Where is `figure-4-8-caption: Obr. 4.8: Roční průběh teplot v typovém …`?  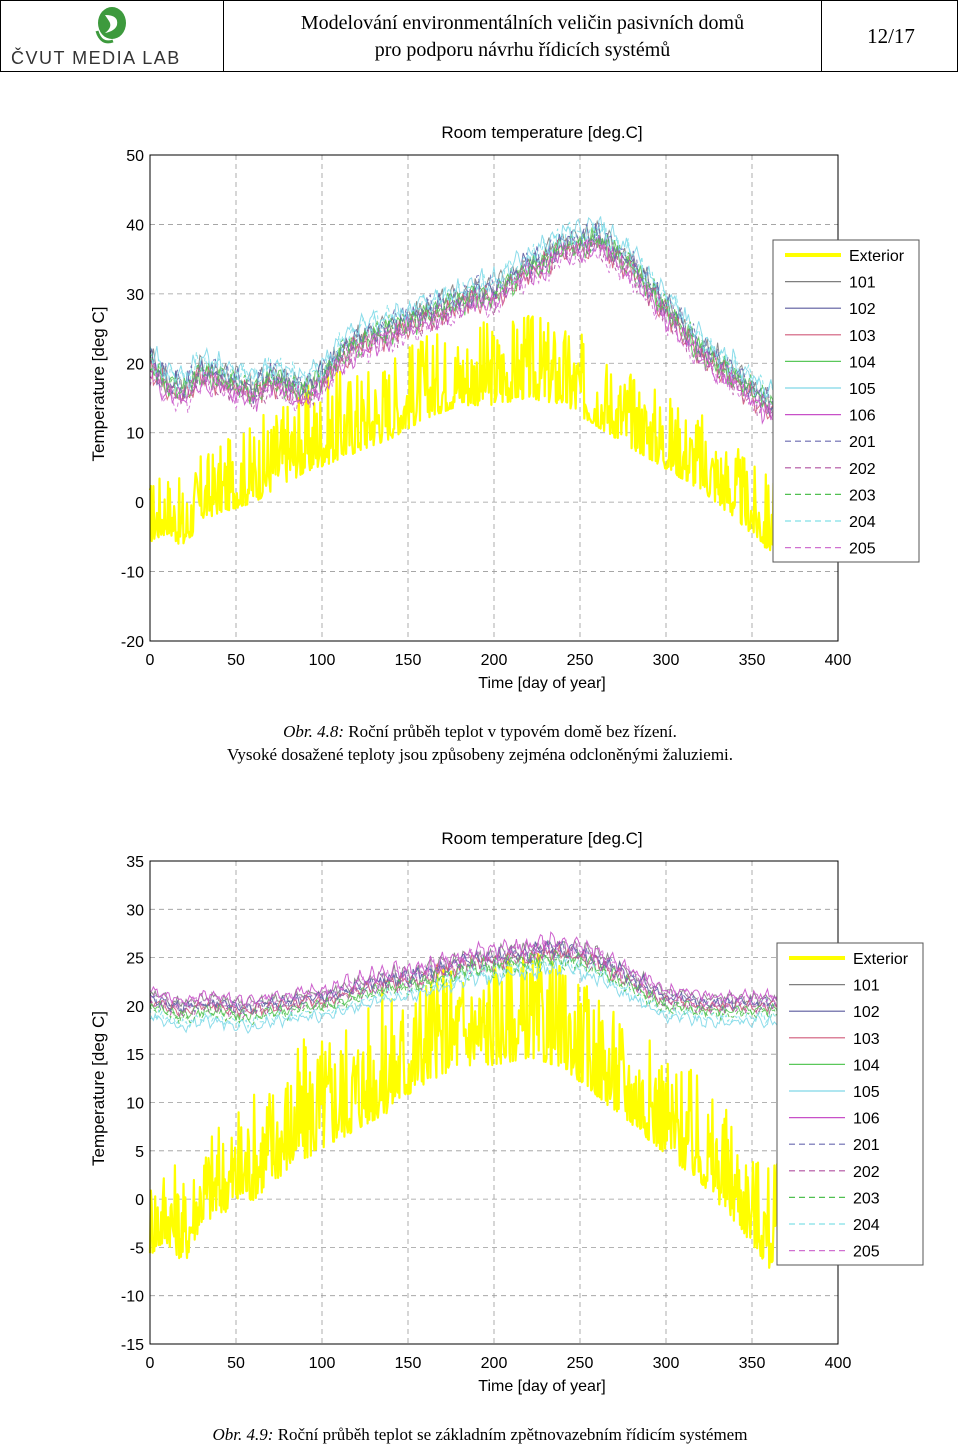
figure-4-8-caption: Obr. 4.8: Roční průběh teplot v typovém … is located at coordinates (480, 743).